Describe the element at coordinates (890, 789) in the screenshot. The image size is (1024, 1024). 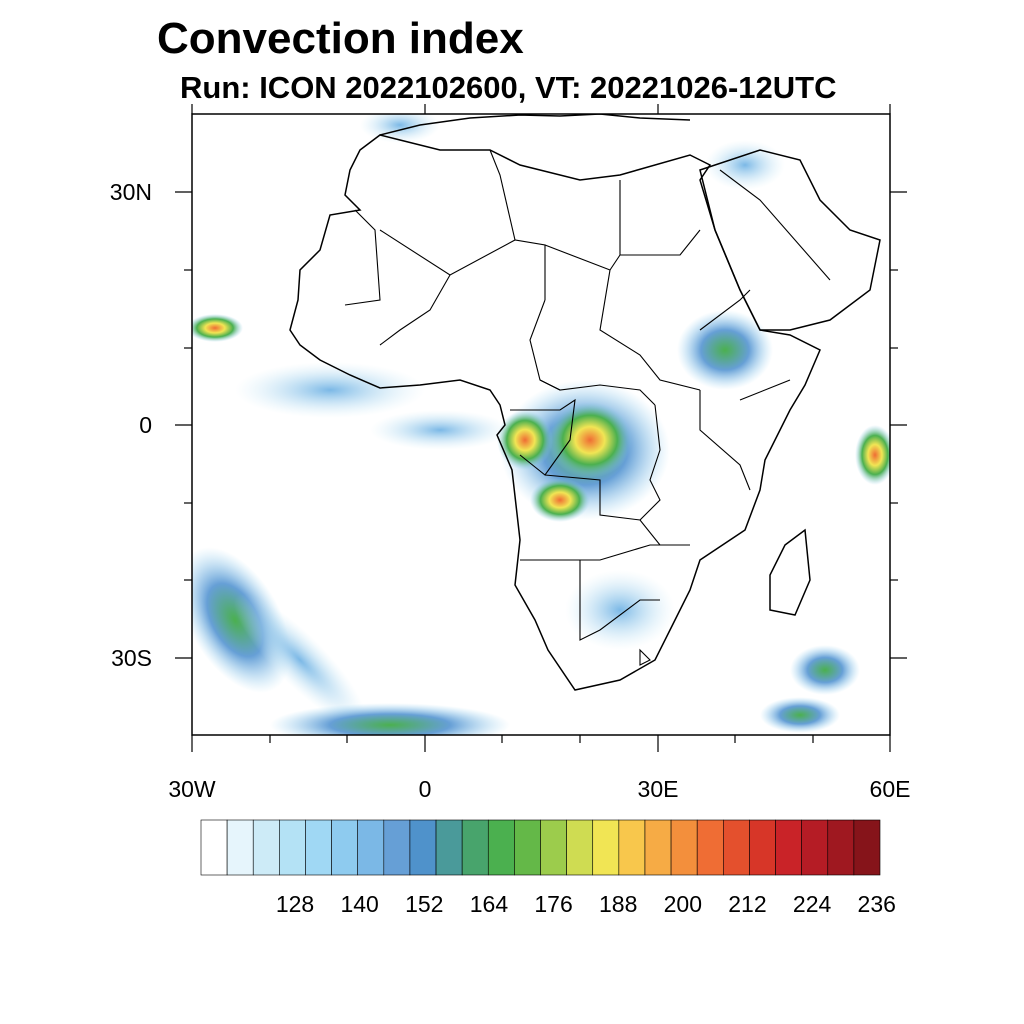
I see `lon-label-60e: 60E` at that location.